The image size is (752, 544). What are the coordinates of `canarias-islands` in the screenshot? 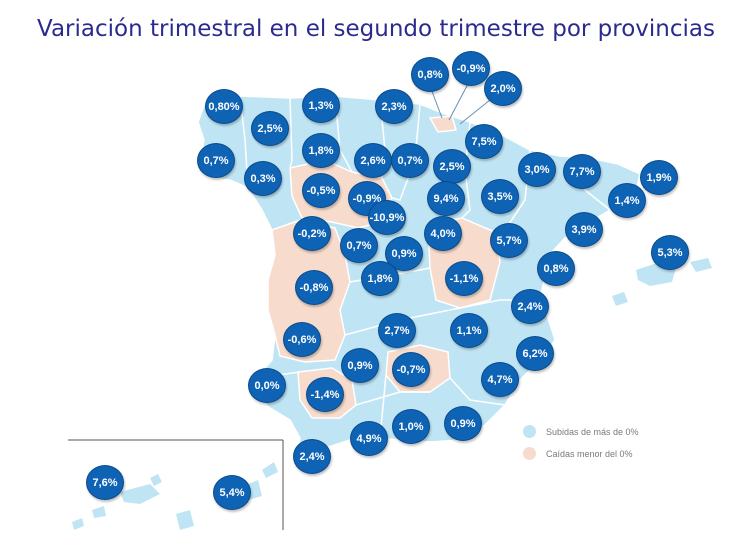 It's located at (175, 496).